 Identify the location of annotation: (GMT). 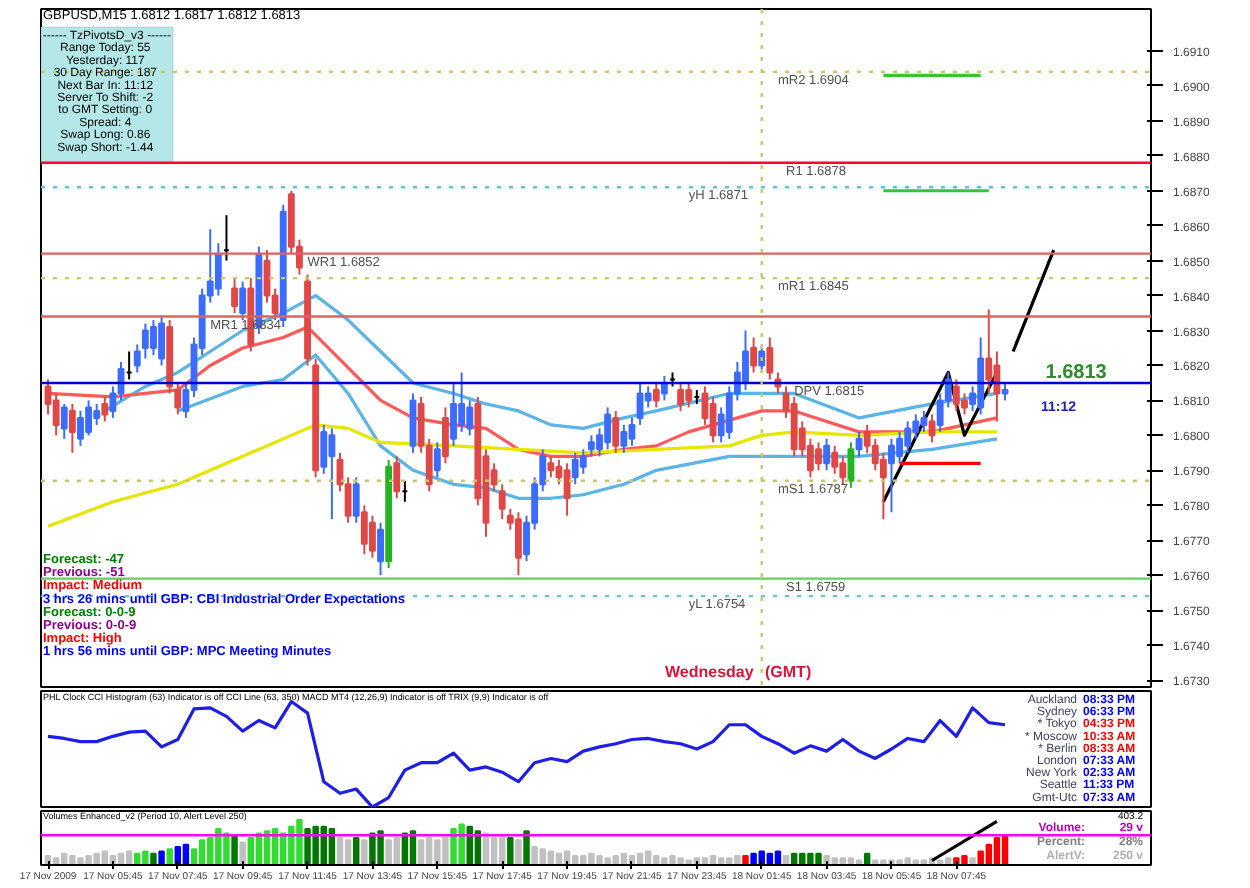
(788, 672).